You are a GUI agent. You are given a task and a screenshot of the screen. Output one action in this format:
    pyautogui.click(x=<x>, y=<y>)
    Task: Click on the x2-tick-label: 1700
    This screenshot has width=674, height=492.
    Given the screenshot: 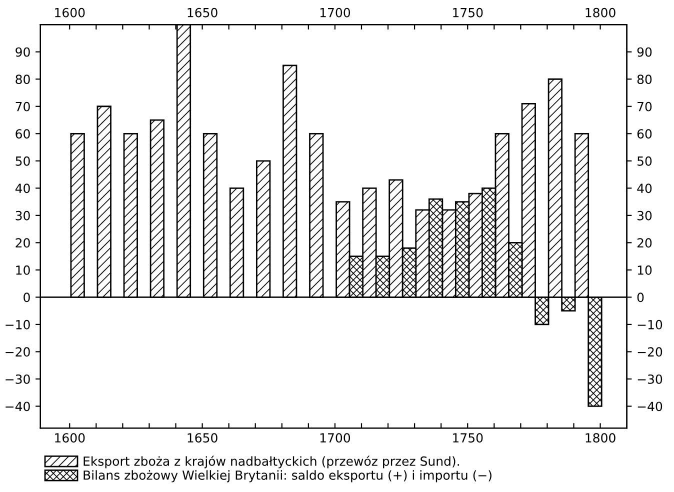 What is the action you would take?
    pyautogui.click(x=335, y=13)
    